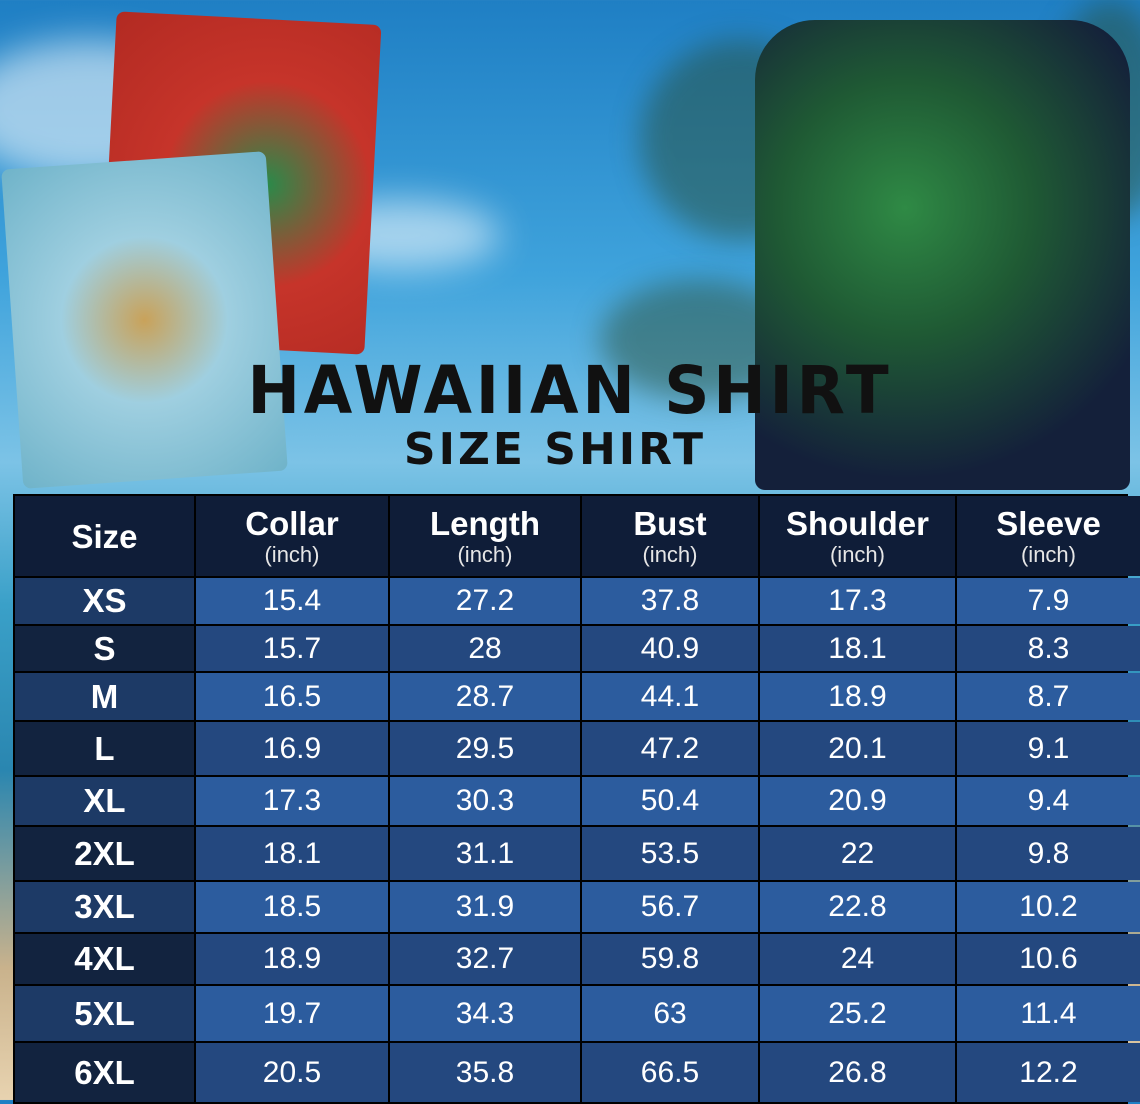 Image resolution: width=1140 pixels, height=1104 pixels. Describe the element at coordinates (857, 853) in the screenshot. I see `table-cell-shoulder: 22` at that location.